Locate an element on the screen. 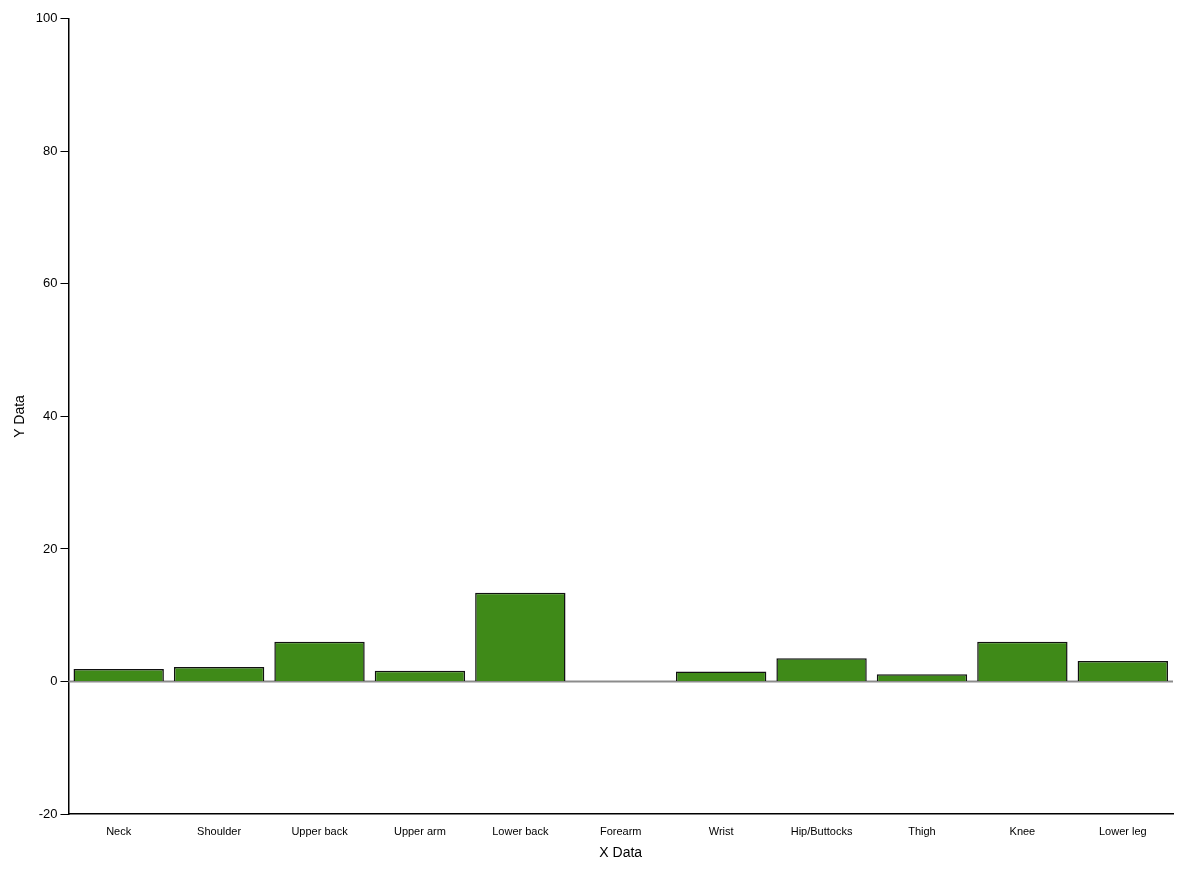 Image resolution: width=1201 pixels, height=874 pixels. x-tick-label: Shoulder is located at coordinates (219, 830).